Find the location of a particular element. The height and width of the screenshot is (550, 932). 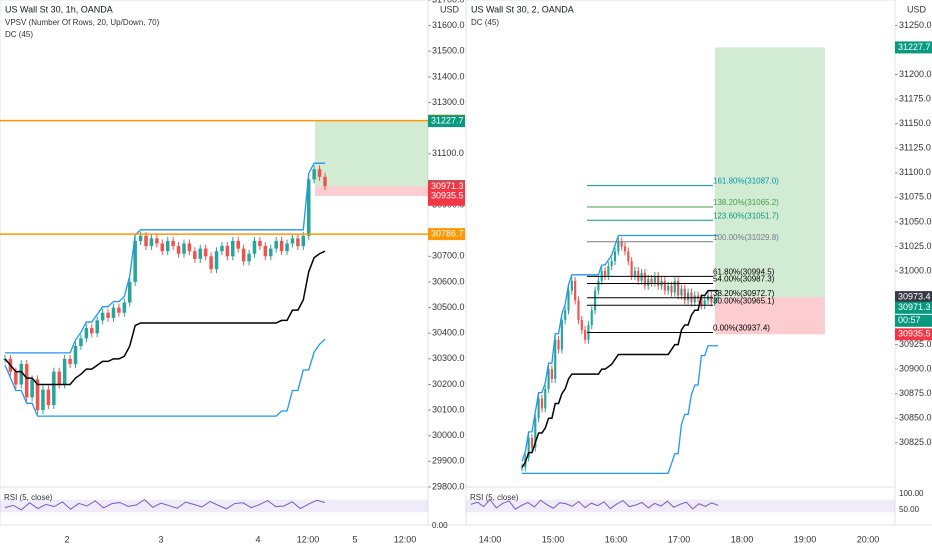

fib-label: 54.00%(30987.3) is located at coordinates (744, 279).